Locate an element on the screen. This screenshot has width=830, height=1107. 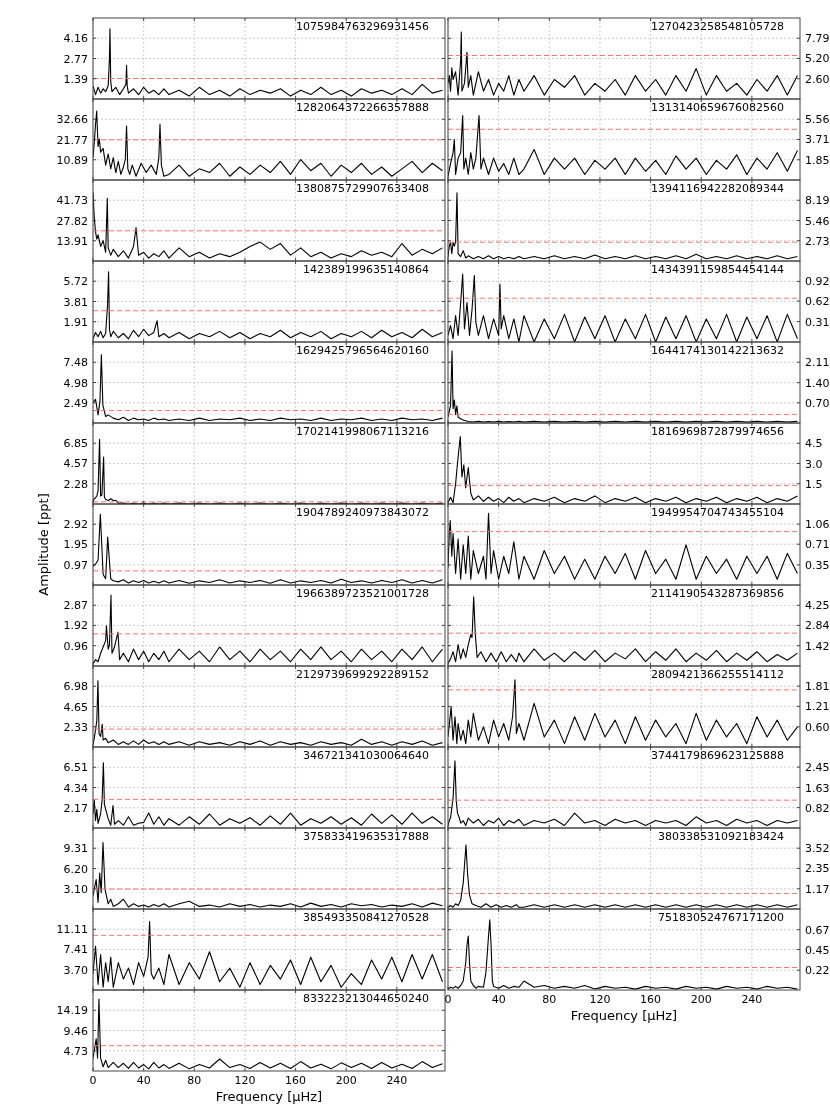
y-tick-label: 0.92 is located at coordinates (817, 282).